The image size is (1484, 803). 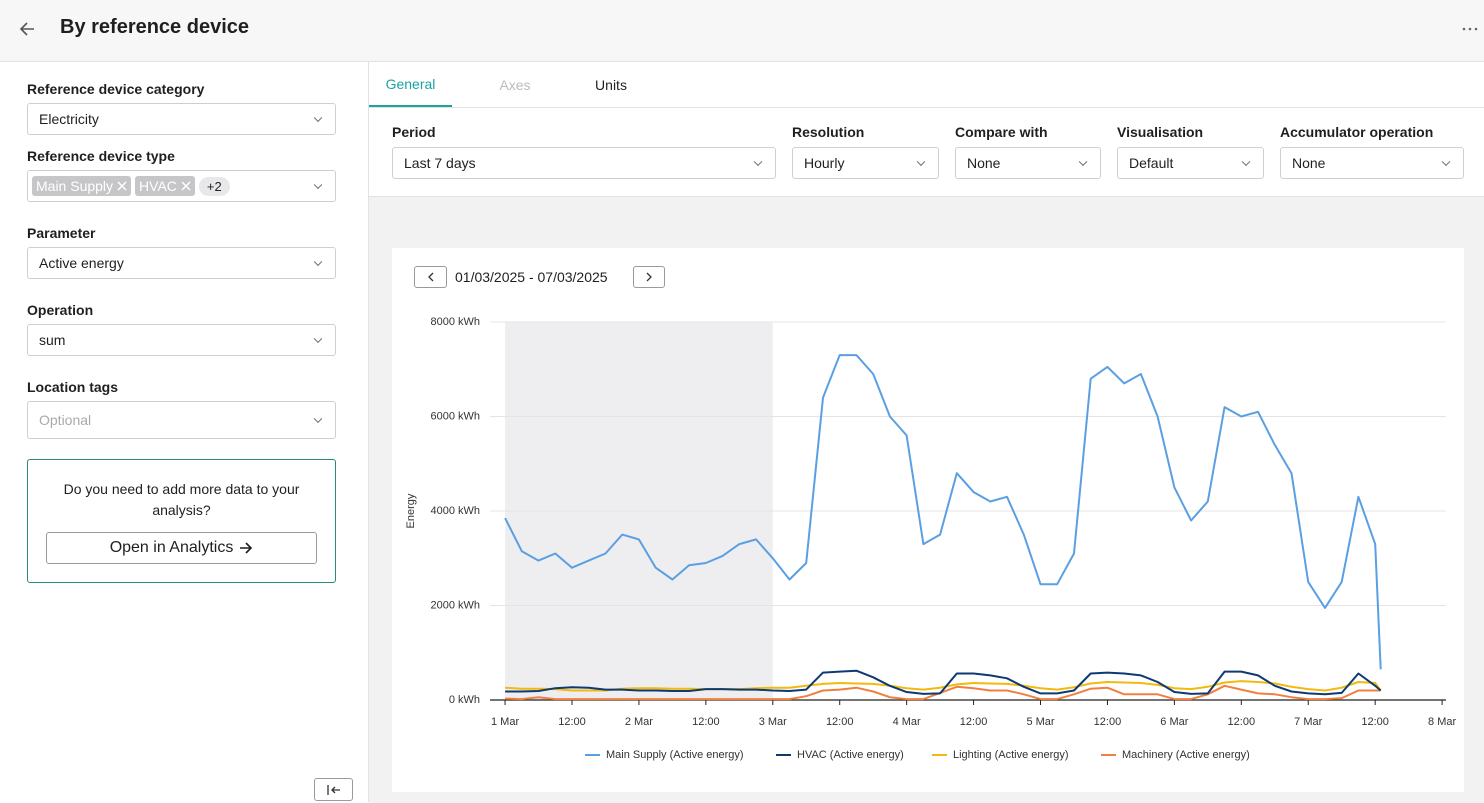 I want to click on chip-label: Main Supply, so click(x=75, y=186).